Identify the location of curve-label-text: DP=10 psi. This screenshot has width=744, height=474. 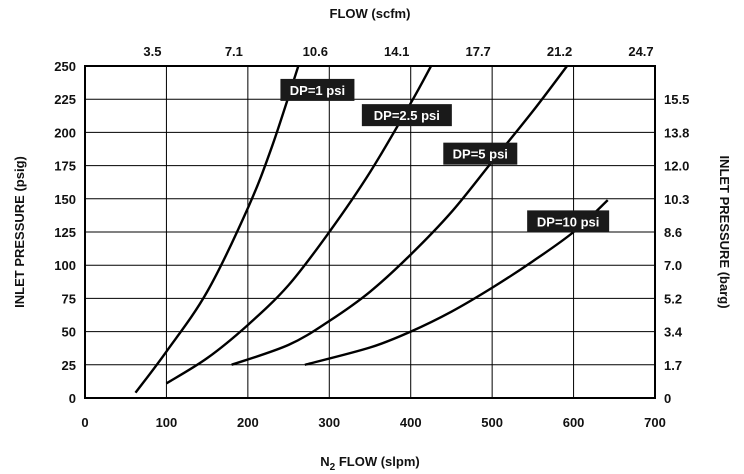
(568, 221).